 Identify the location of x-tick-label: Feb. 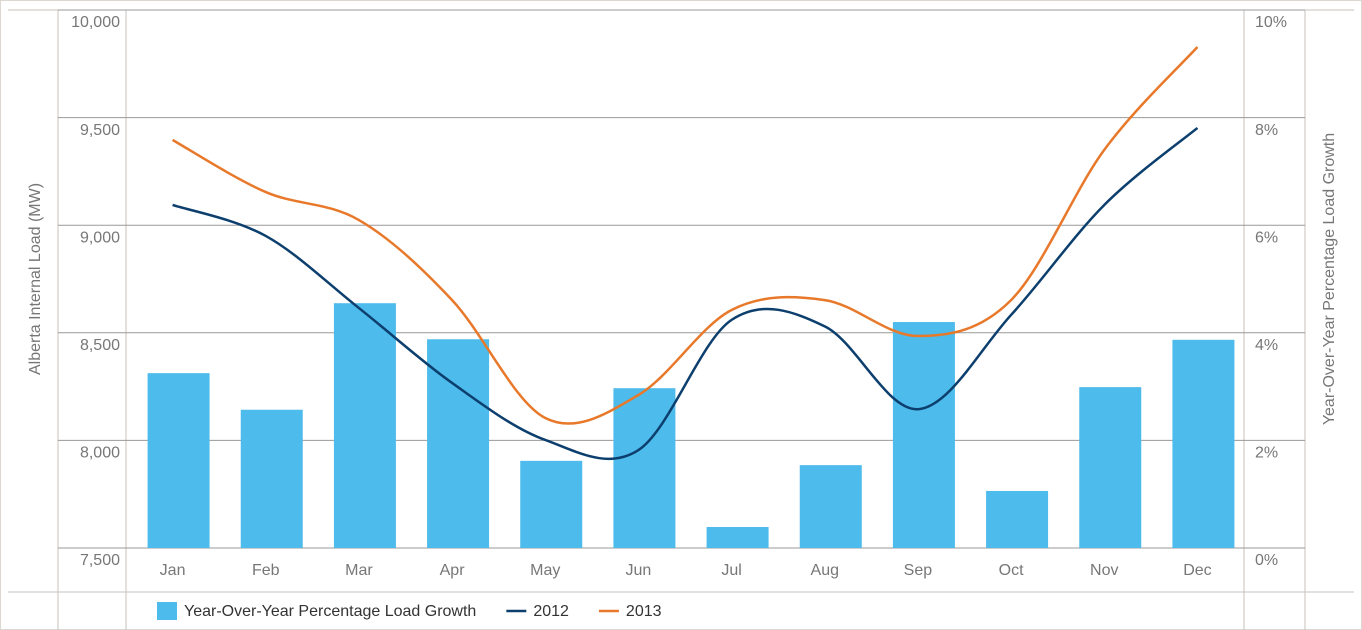
(266, 570).